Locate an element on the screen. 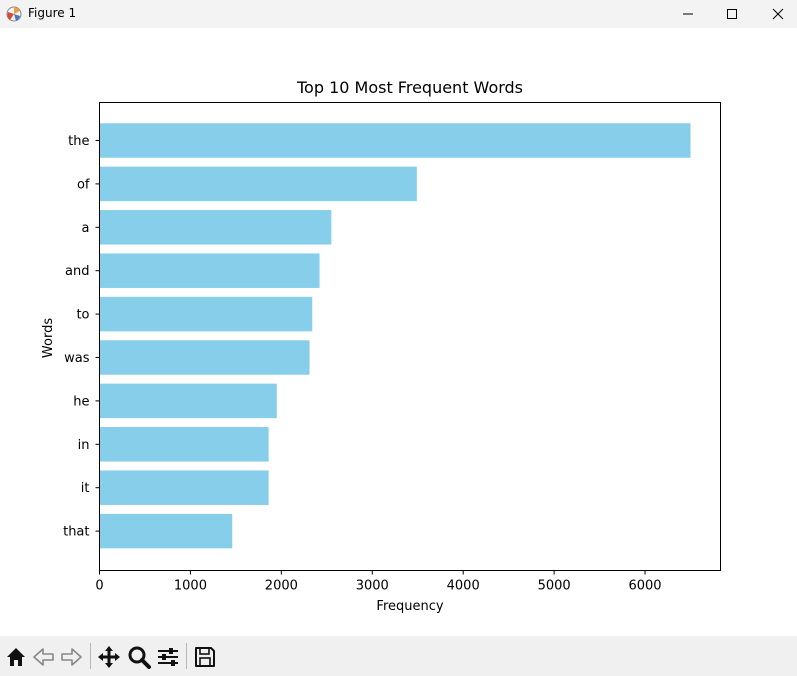 This screenshot has height=676, width=797. navigation-toolbar is located at coordinates (398, 656).